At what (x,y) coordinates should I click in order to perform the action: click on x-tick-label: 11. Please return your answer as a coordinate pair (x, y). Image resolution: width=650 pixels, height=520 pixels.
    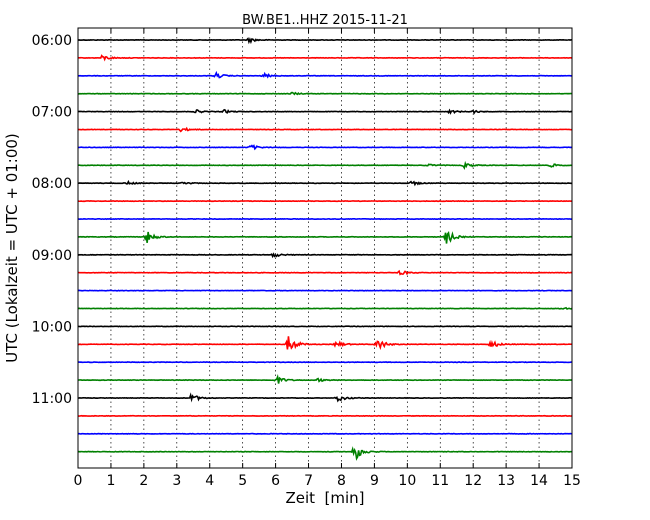
    Looking at the image, I should click on (440, 481).